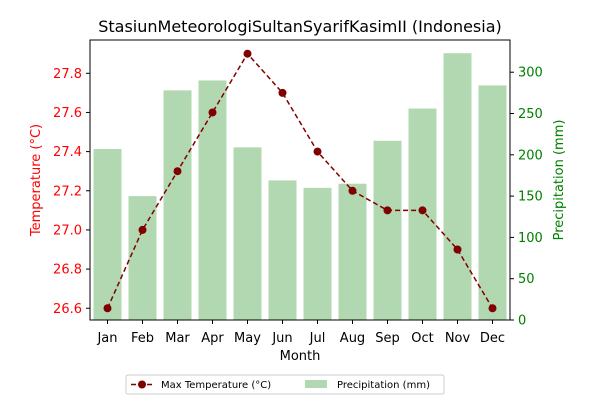 Image resolution: width=600 pixels, height=400 pixels. Describe the element at coordinates (300, 333) in the screenshot. I see `x-axis: Jan Feb Mar Apr May Jun Jul Aug Sep Oct Nov Dec` at that location.